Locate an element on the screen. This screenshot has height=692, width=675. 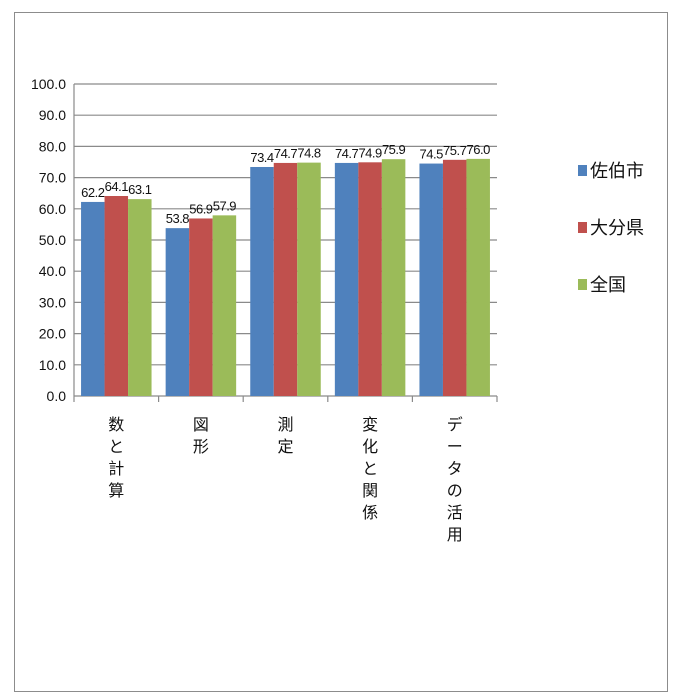
category-label: 図形 is located at coordinates (201, 435).